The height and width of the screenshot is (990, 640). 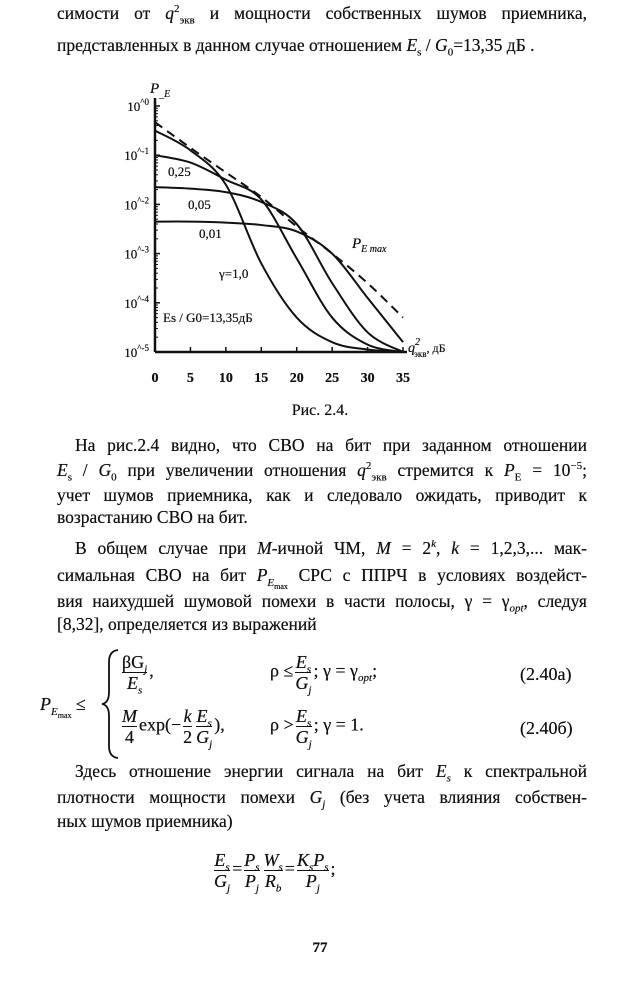 What do you see at coordinates (494, 45) in the screenshot?
I see `math-token: =13,35 дБ .` at bounding box center [494, 45].